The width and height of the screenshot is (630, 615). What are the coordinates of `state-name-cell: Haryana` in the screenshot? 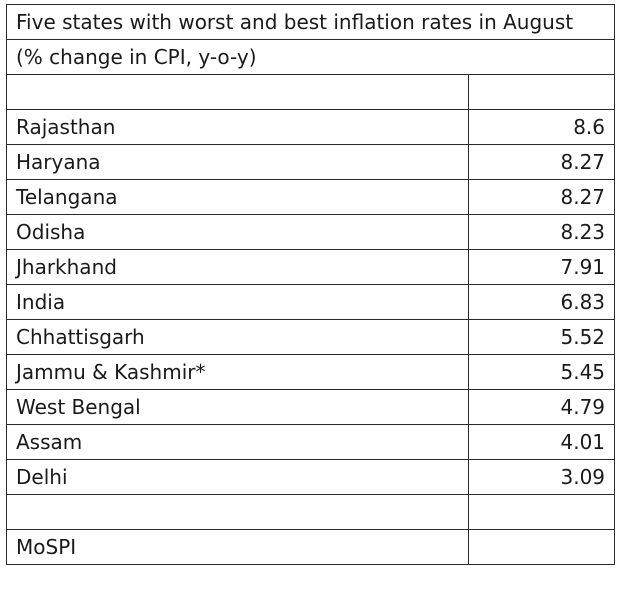 It's located at (237, 162).